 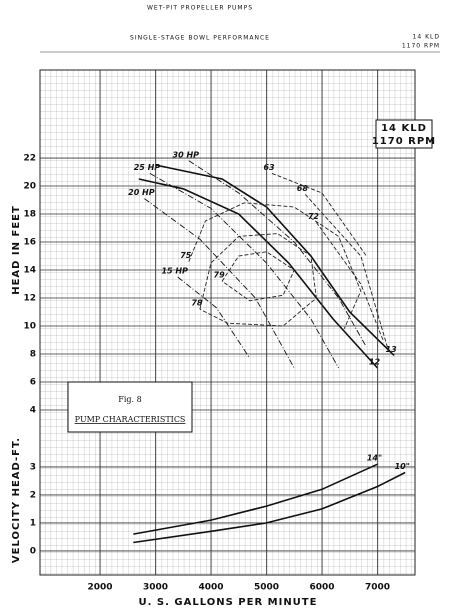 What do you see at coordinates (186, 154) in the screenshot?
I see `curve-label: 30 HP` at bounding box center [186, 154].